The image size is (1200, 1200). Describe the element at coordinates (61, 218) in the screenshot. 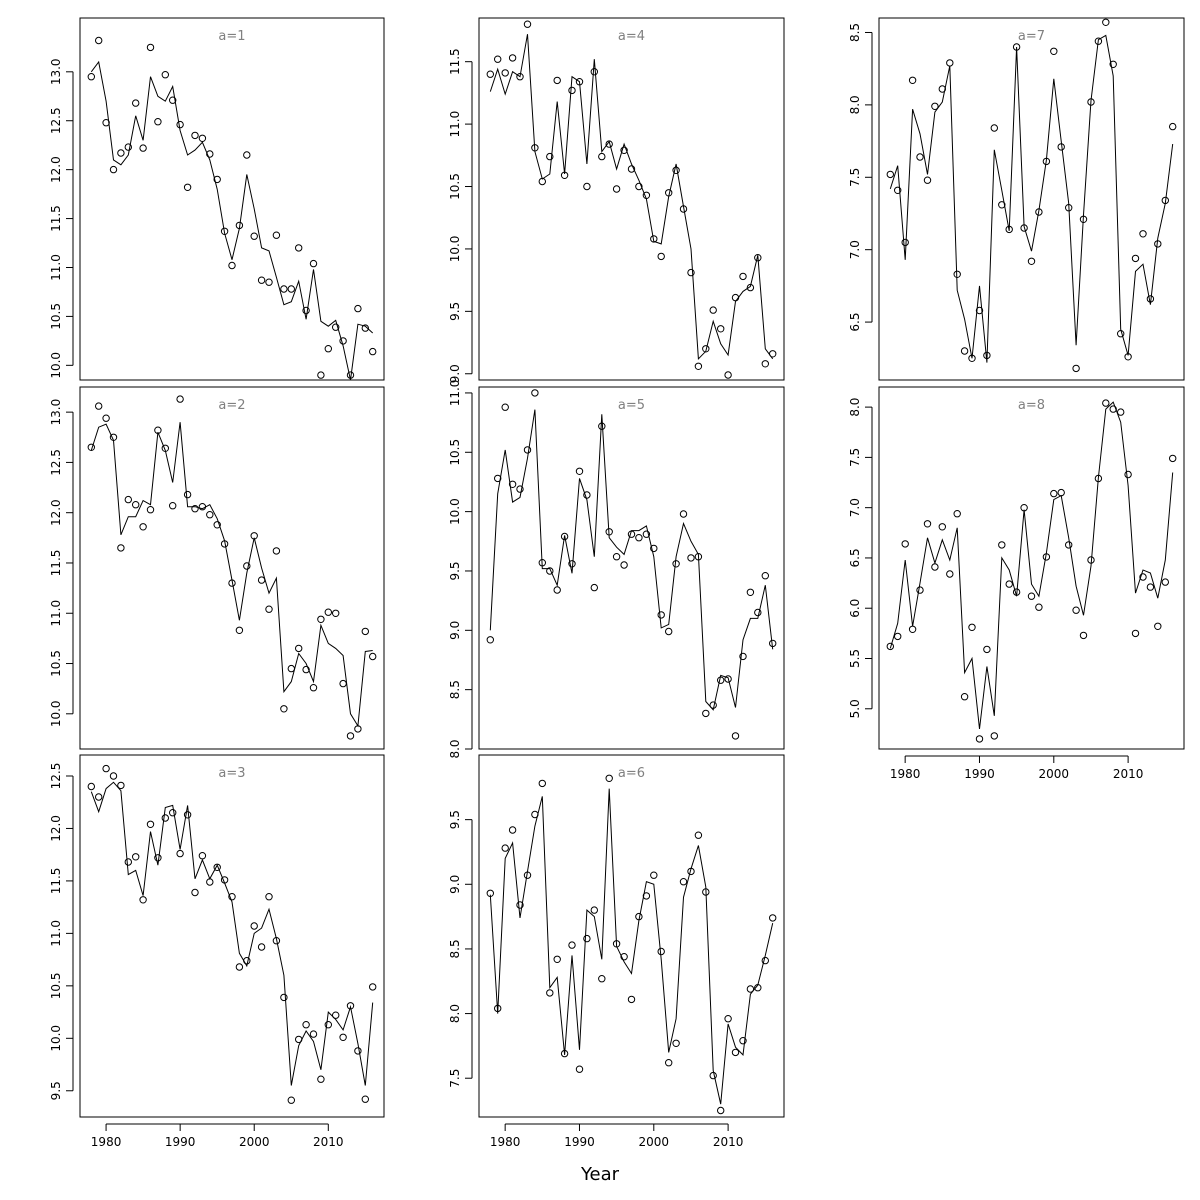

I see `y-axis: 10.0 10.5 11.0 11.5 12.0 12.5 13.0` at that location.